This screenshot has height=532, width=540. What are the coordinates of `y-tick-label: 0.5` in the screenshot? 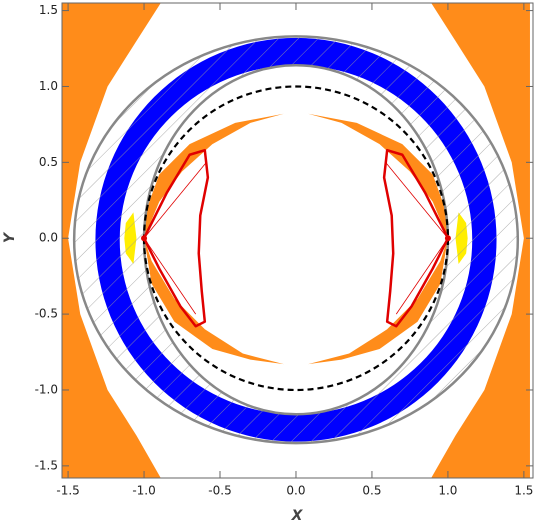 It's located at (48, 162).